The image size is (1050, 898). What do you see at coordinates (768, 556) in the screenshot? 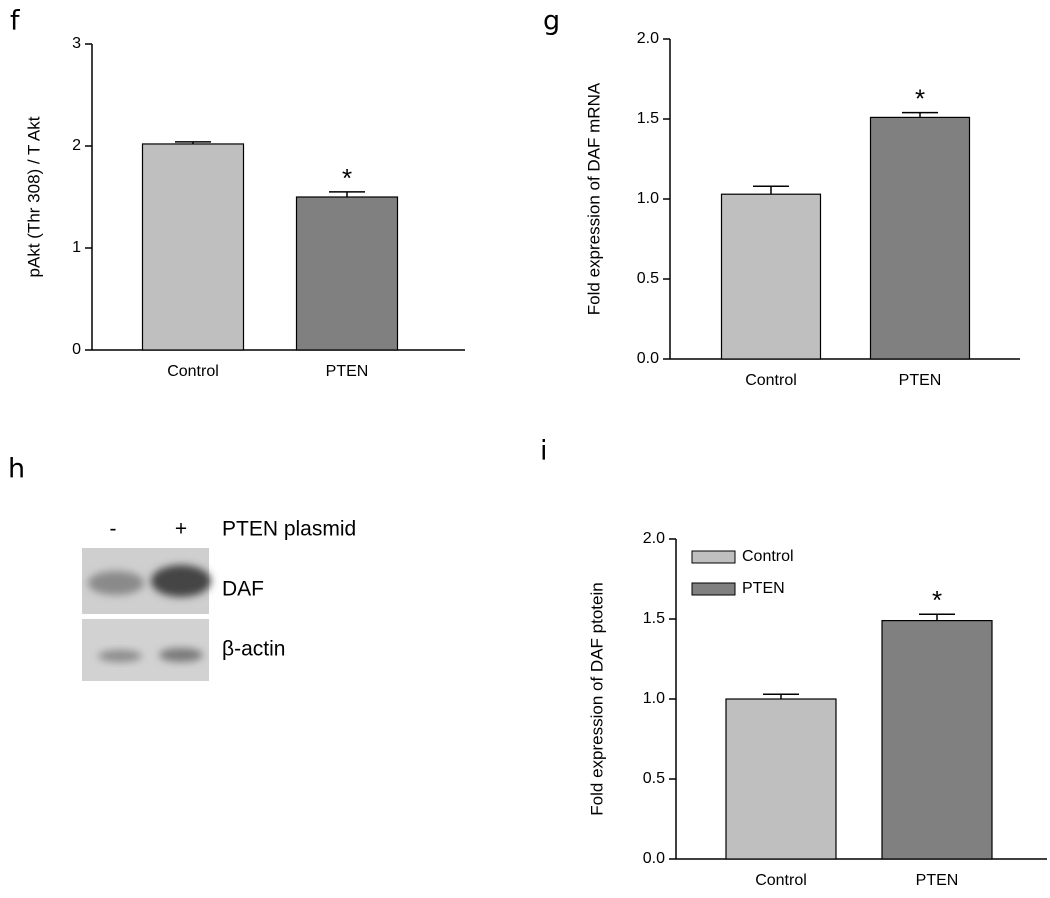
I see `legend-label: Control` at bounding box center [768, 556].